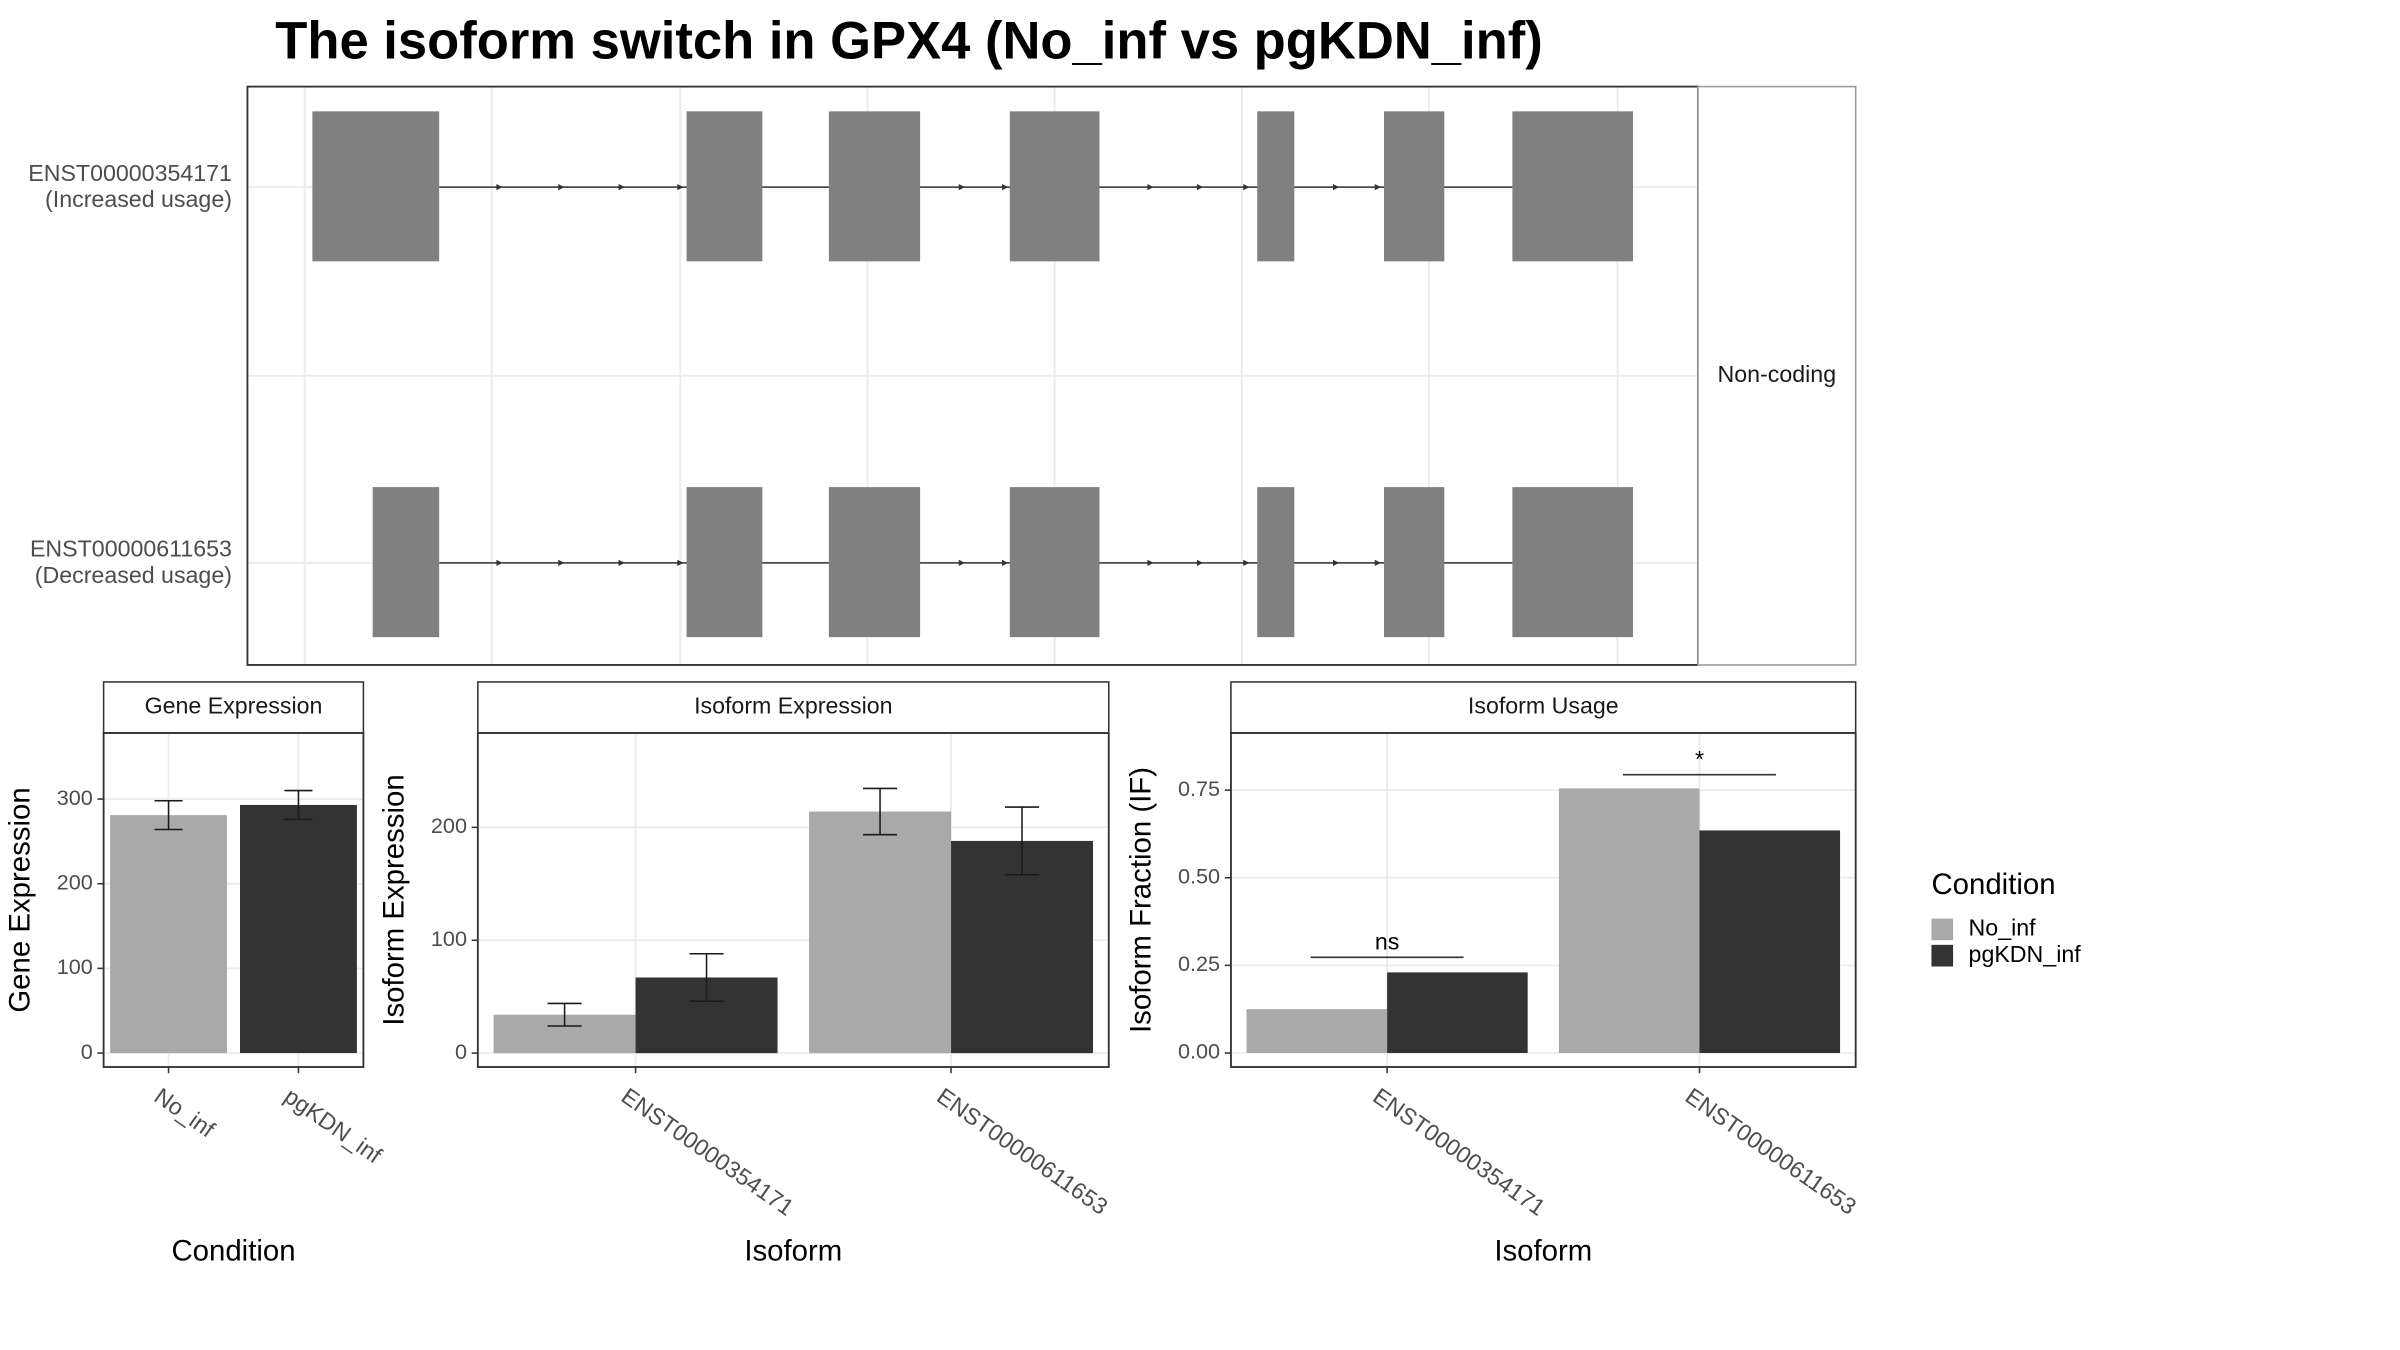 The image size is (2400, 1350). I want to click on y-tick-label: 300, so click(75, 797).